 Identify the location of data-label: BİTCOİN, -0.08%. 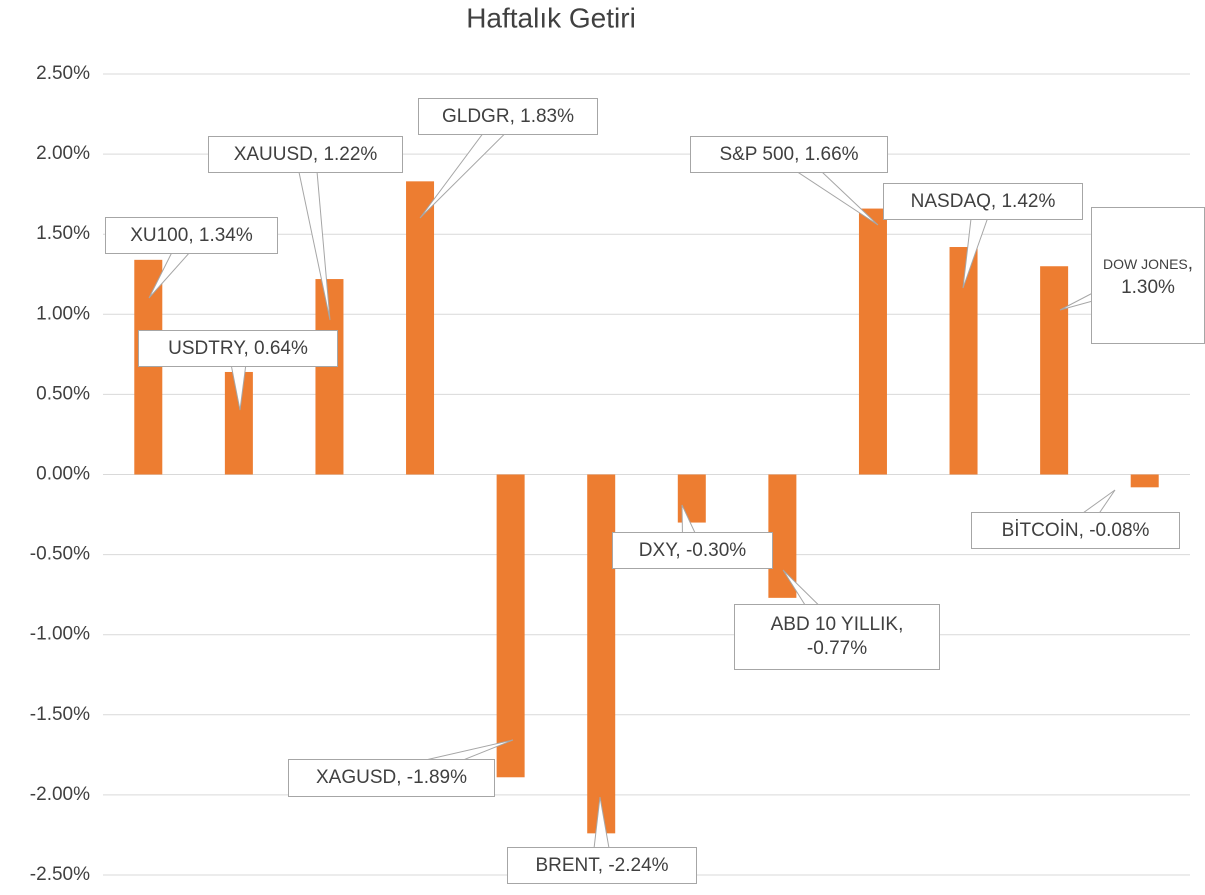
(1075, 530).